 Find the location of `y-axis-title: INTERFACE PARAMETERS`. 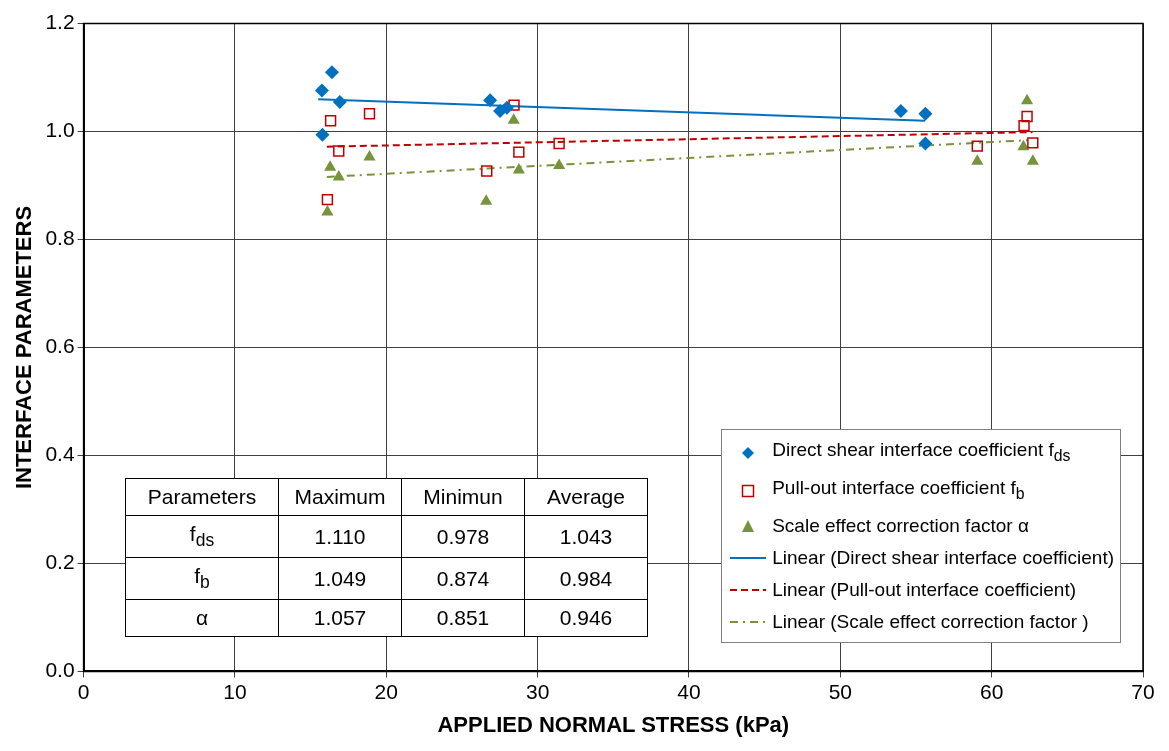

y-axis-title: INTERFACE PARAMETERS is located at coordinates (24, 347).